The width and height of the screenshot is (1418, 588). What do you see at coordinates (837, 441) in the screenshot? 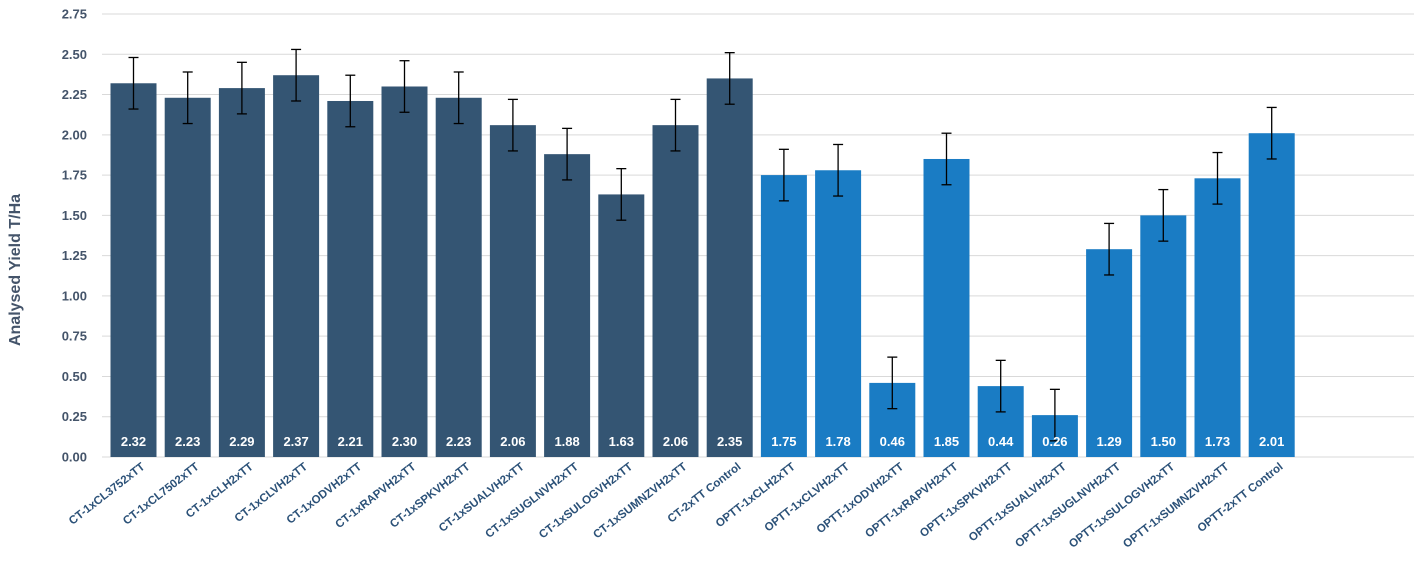
I see `data-label: 1.78` at bounding box center [837, 441].